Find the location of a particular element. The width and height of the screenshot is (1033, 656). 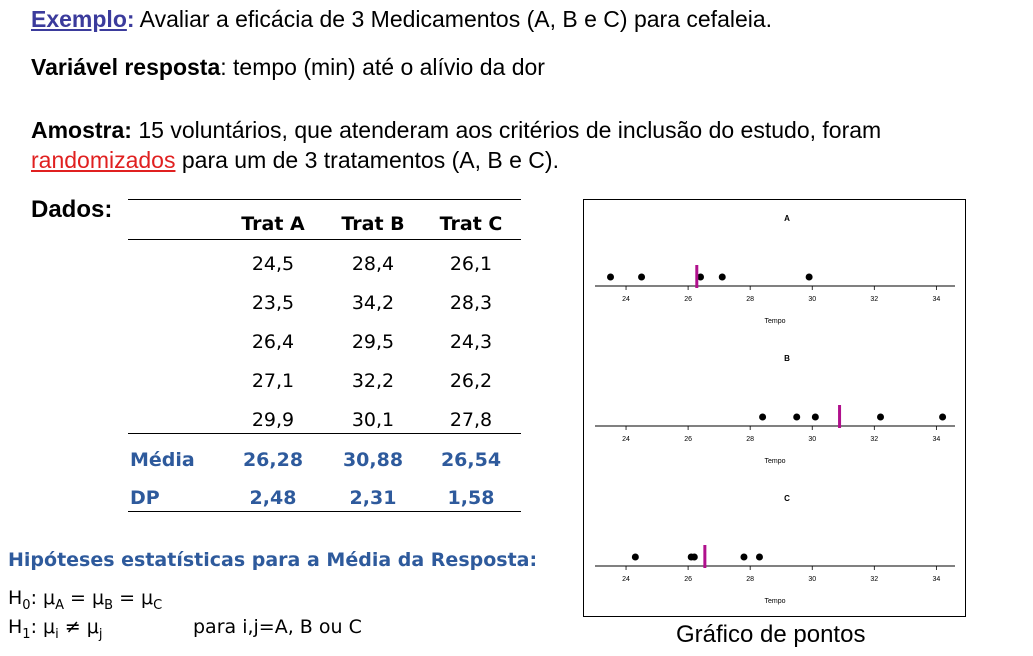

table-cell: 23,5 is located at coordinates (273, 303).